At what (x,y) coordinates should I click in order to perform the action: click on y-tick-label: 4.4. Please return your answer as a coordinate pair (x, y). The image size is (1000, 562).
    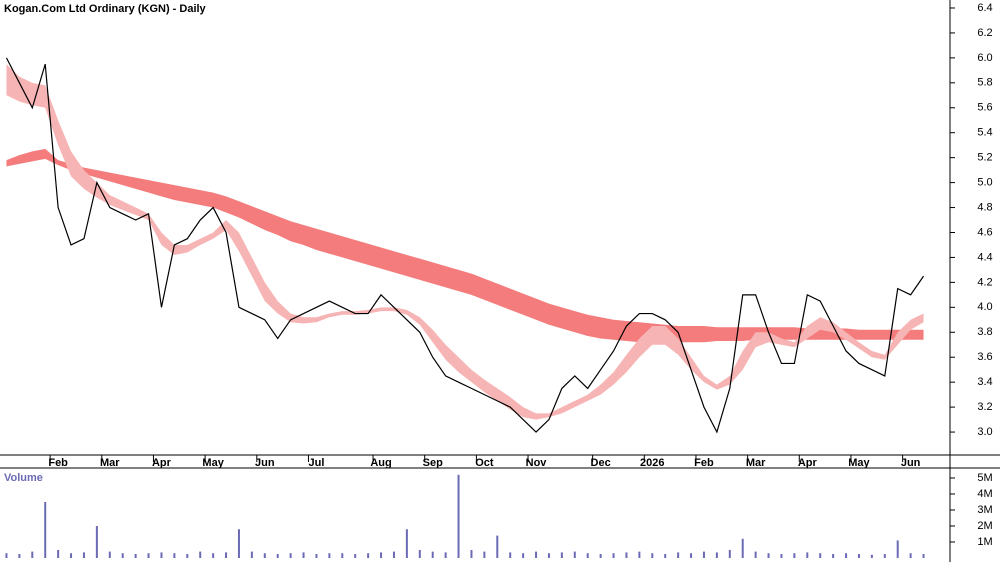
    Looking at the image, I should click on (984, 257).